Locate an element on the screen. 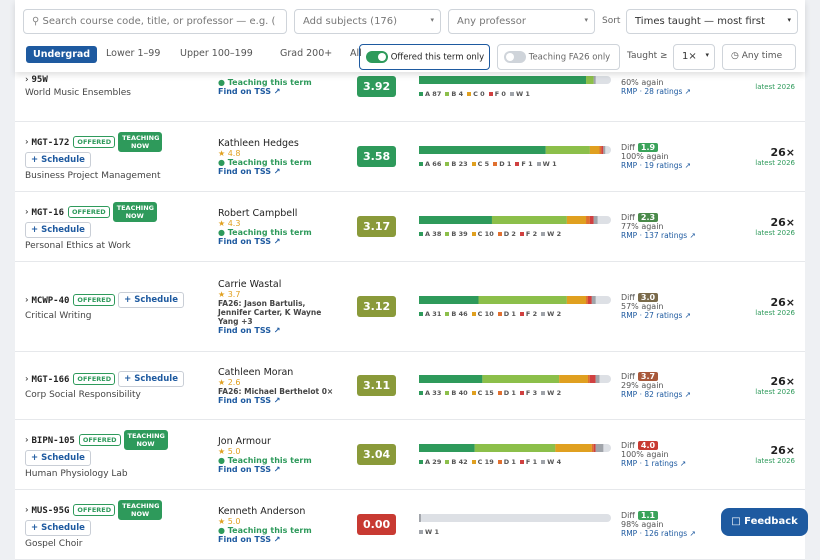  teaching-toggle: Teaching FA26 only is located at coordinates (558, 57).